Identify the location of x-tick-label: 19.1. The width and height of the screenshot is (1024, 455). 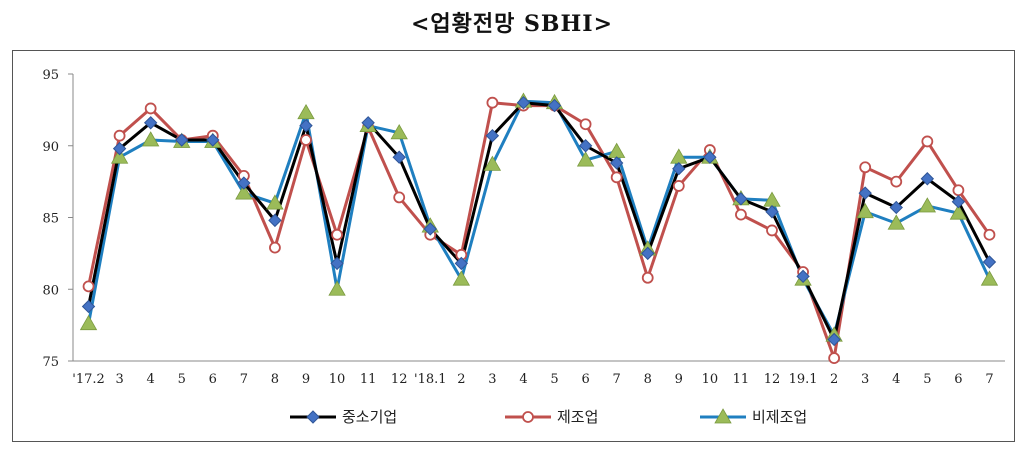
(803, 379).